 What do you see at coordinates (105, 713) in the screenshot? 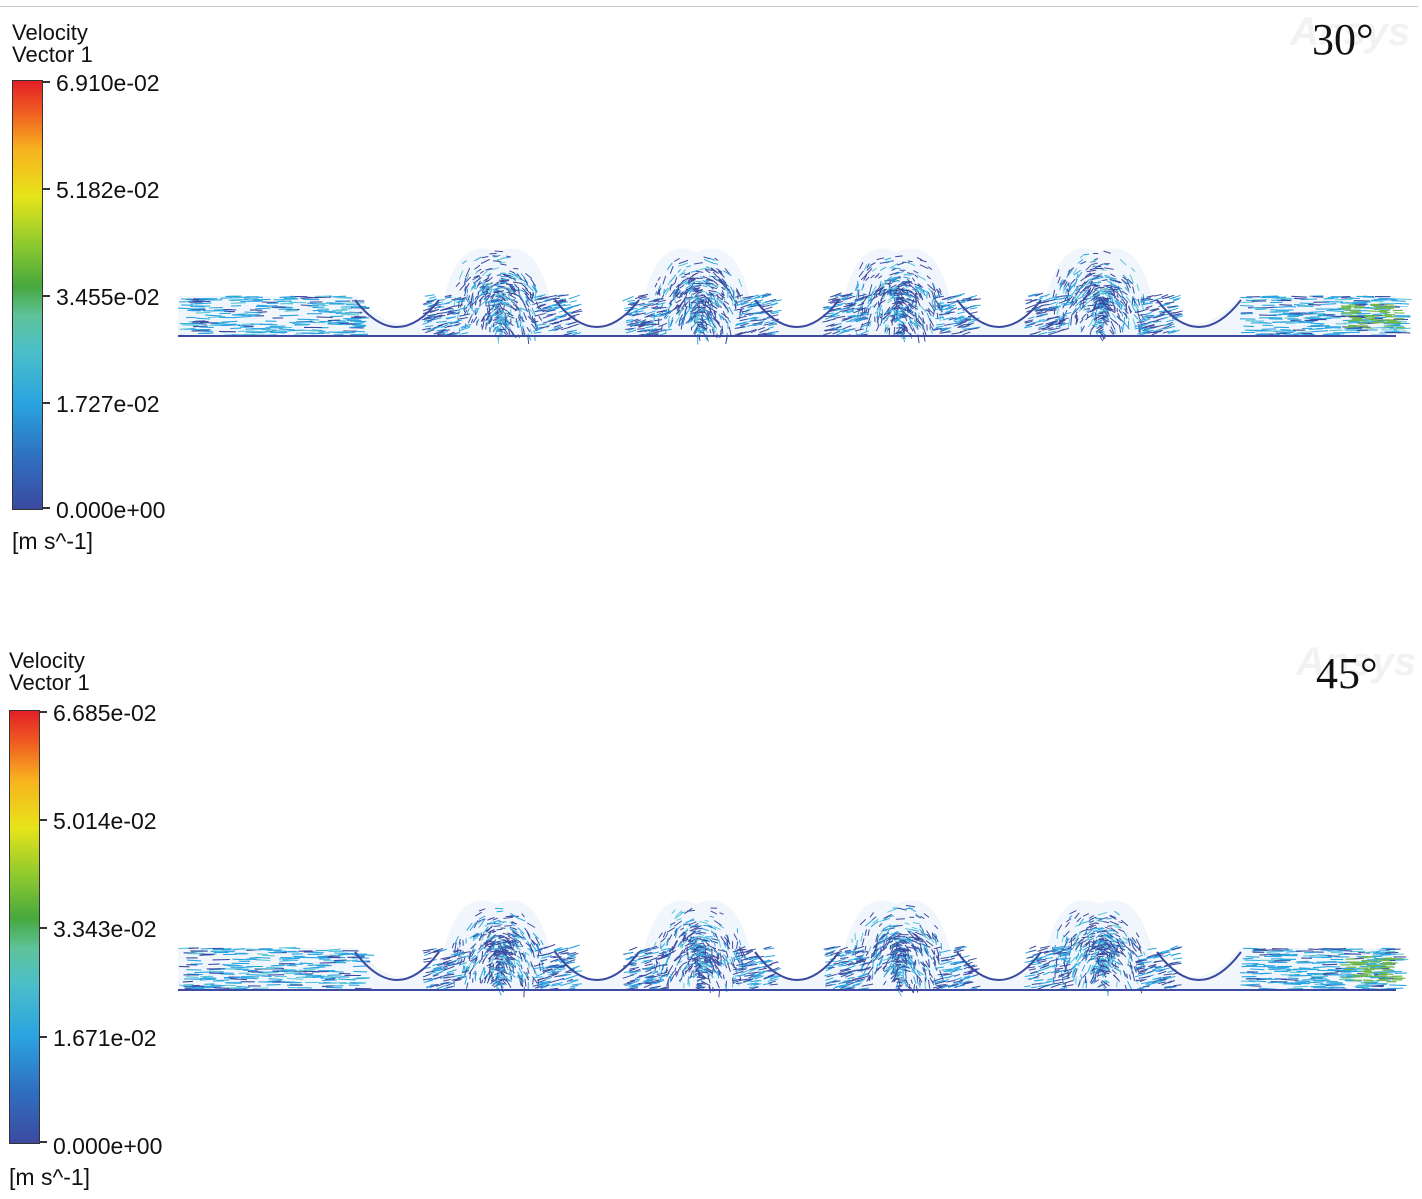
I see `colorbar-label-max: 6.685e-02` at bounding box center [105, 713].